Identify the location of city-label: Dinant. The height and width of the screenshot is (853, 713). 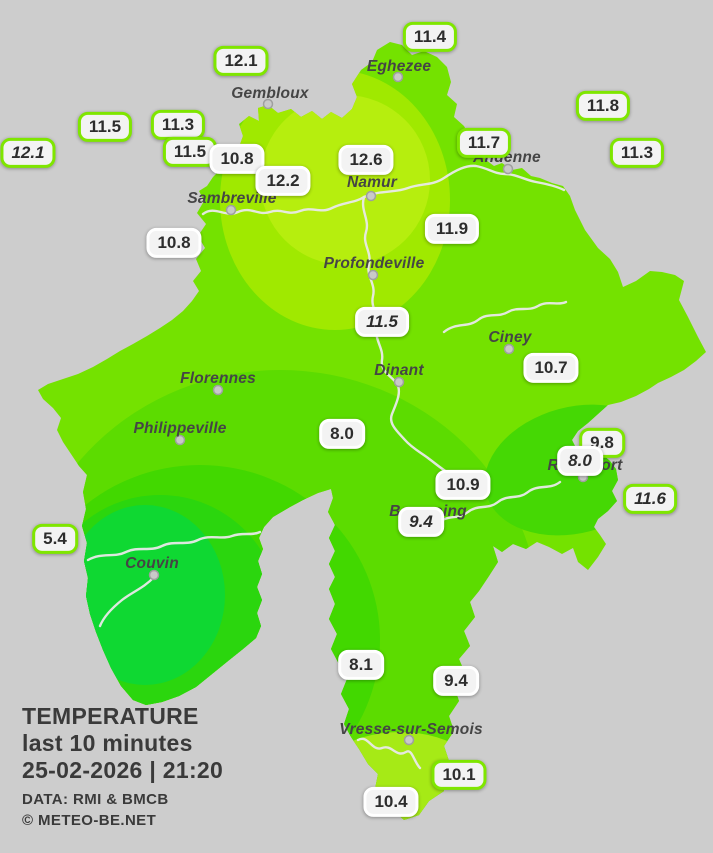
(399, 370).